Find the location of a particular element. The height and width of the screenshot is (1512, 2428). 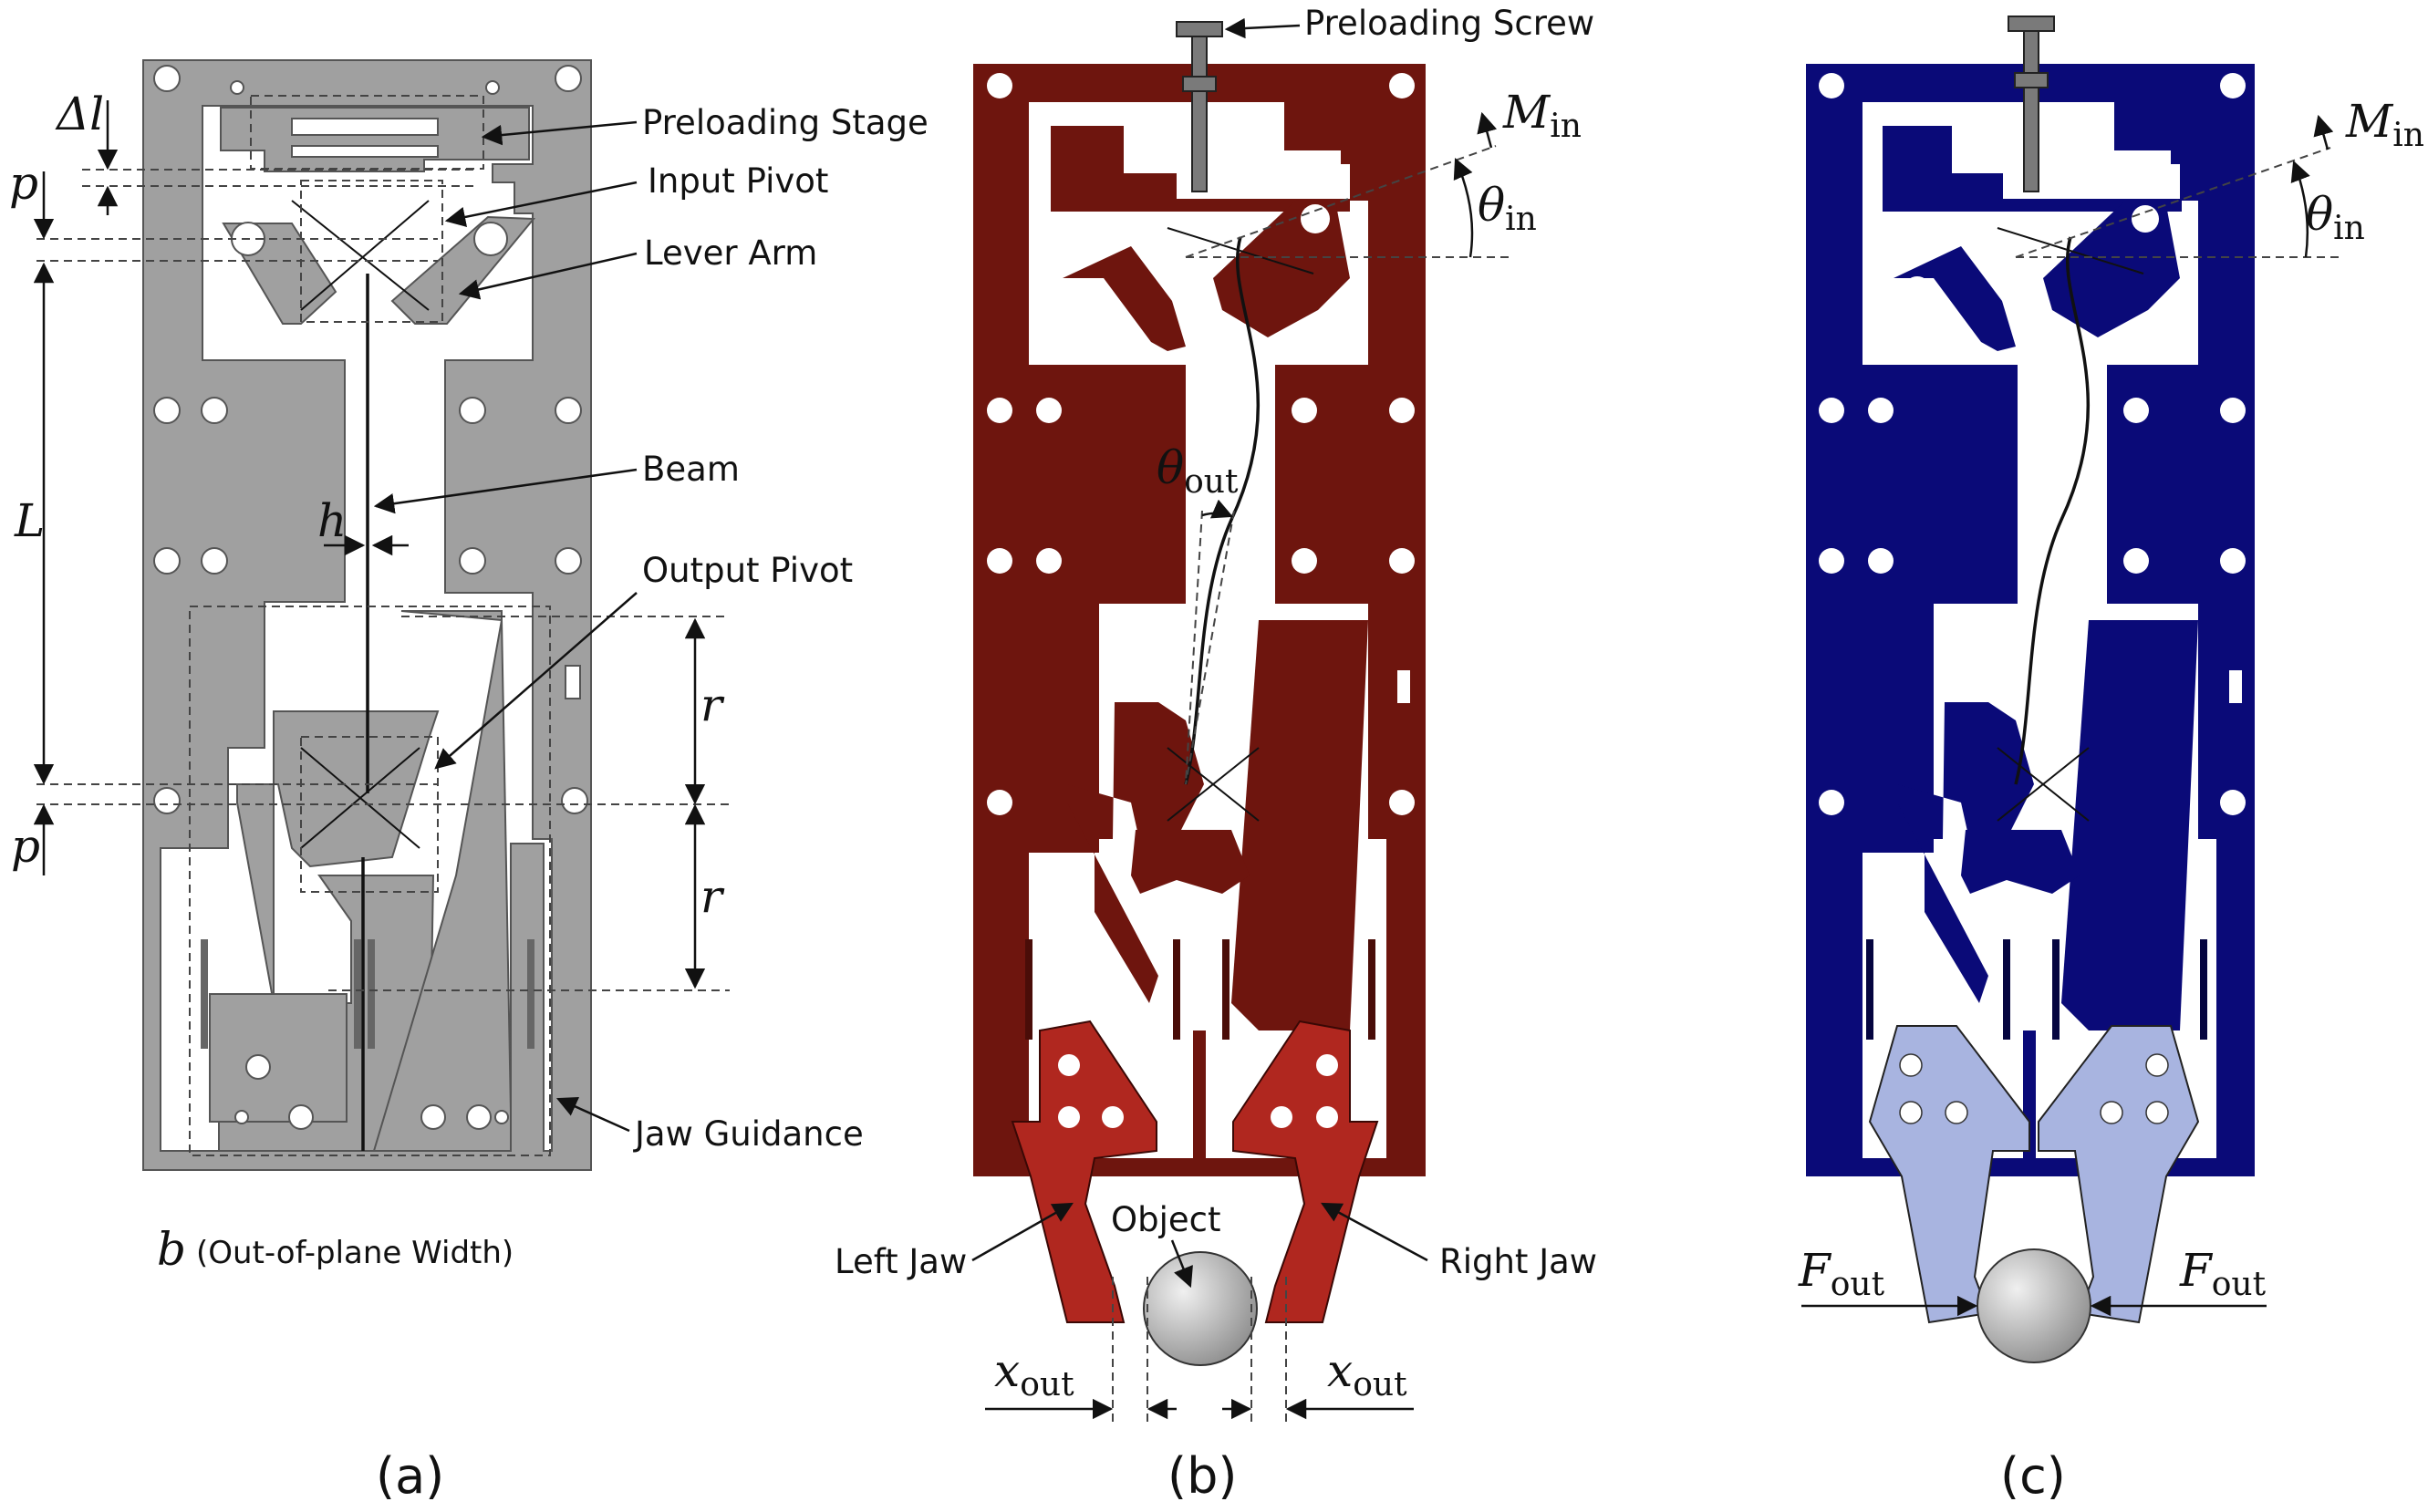

label-right-jaw: Right Jaw is located at coordinates (1518, 1261).